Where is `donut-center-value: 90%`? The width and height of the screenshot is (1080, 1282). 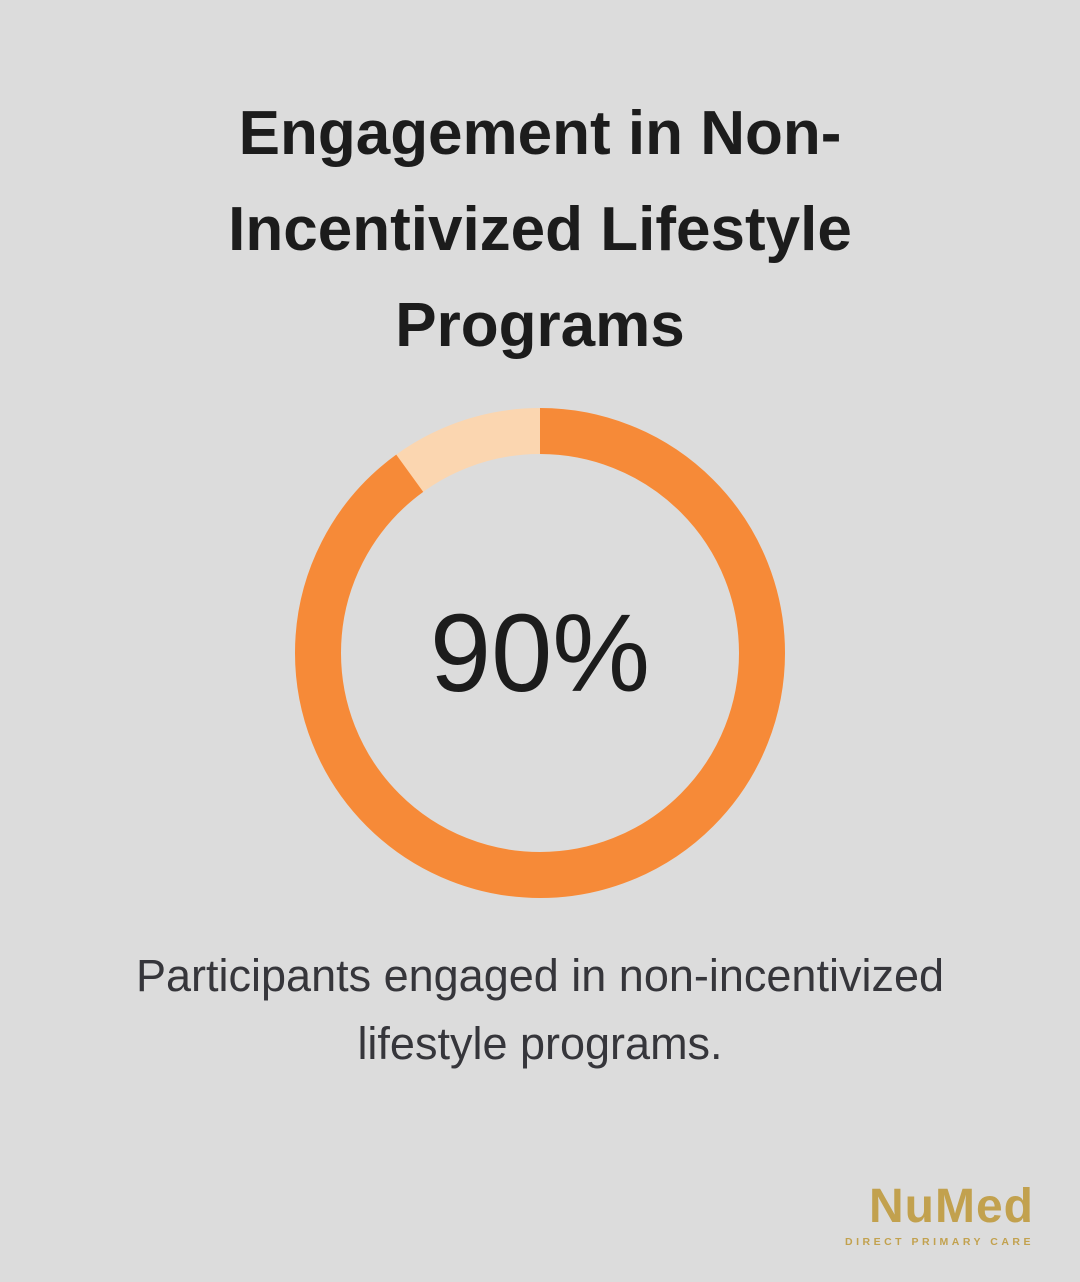
donut-center-value: 90% is located at coordinates (540, 653).